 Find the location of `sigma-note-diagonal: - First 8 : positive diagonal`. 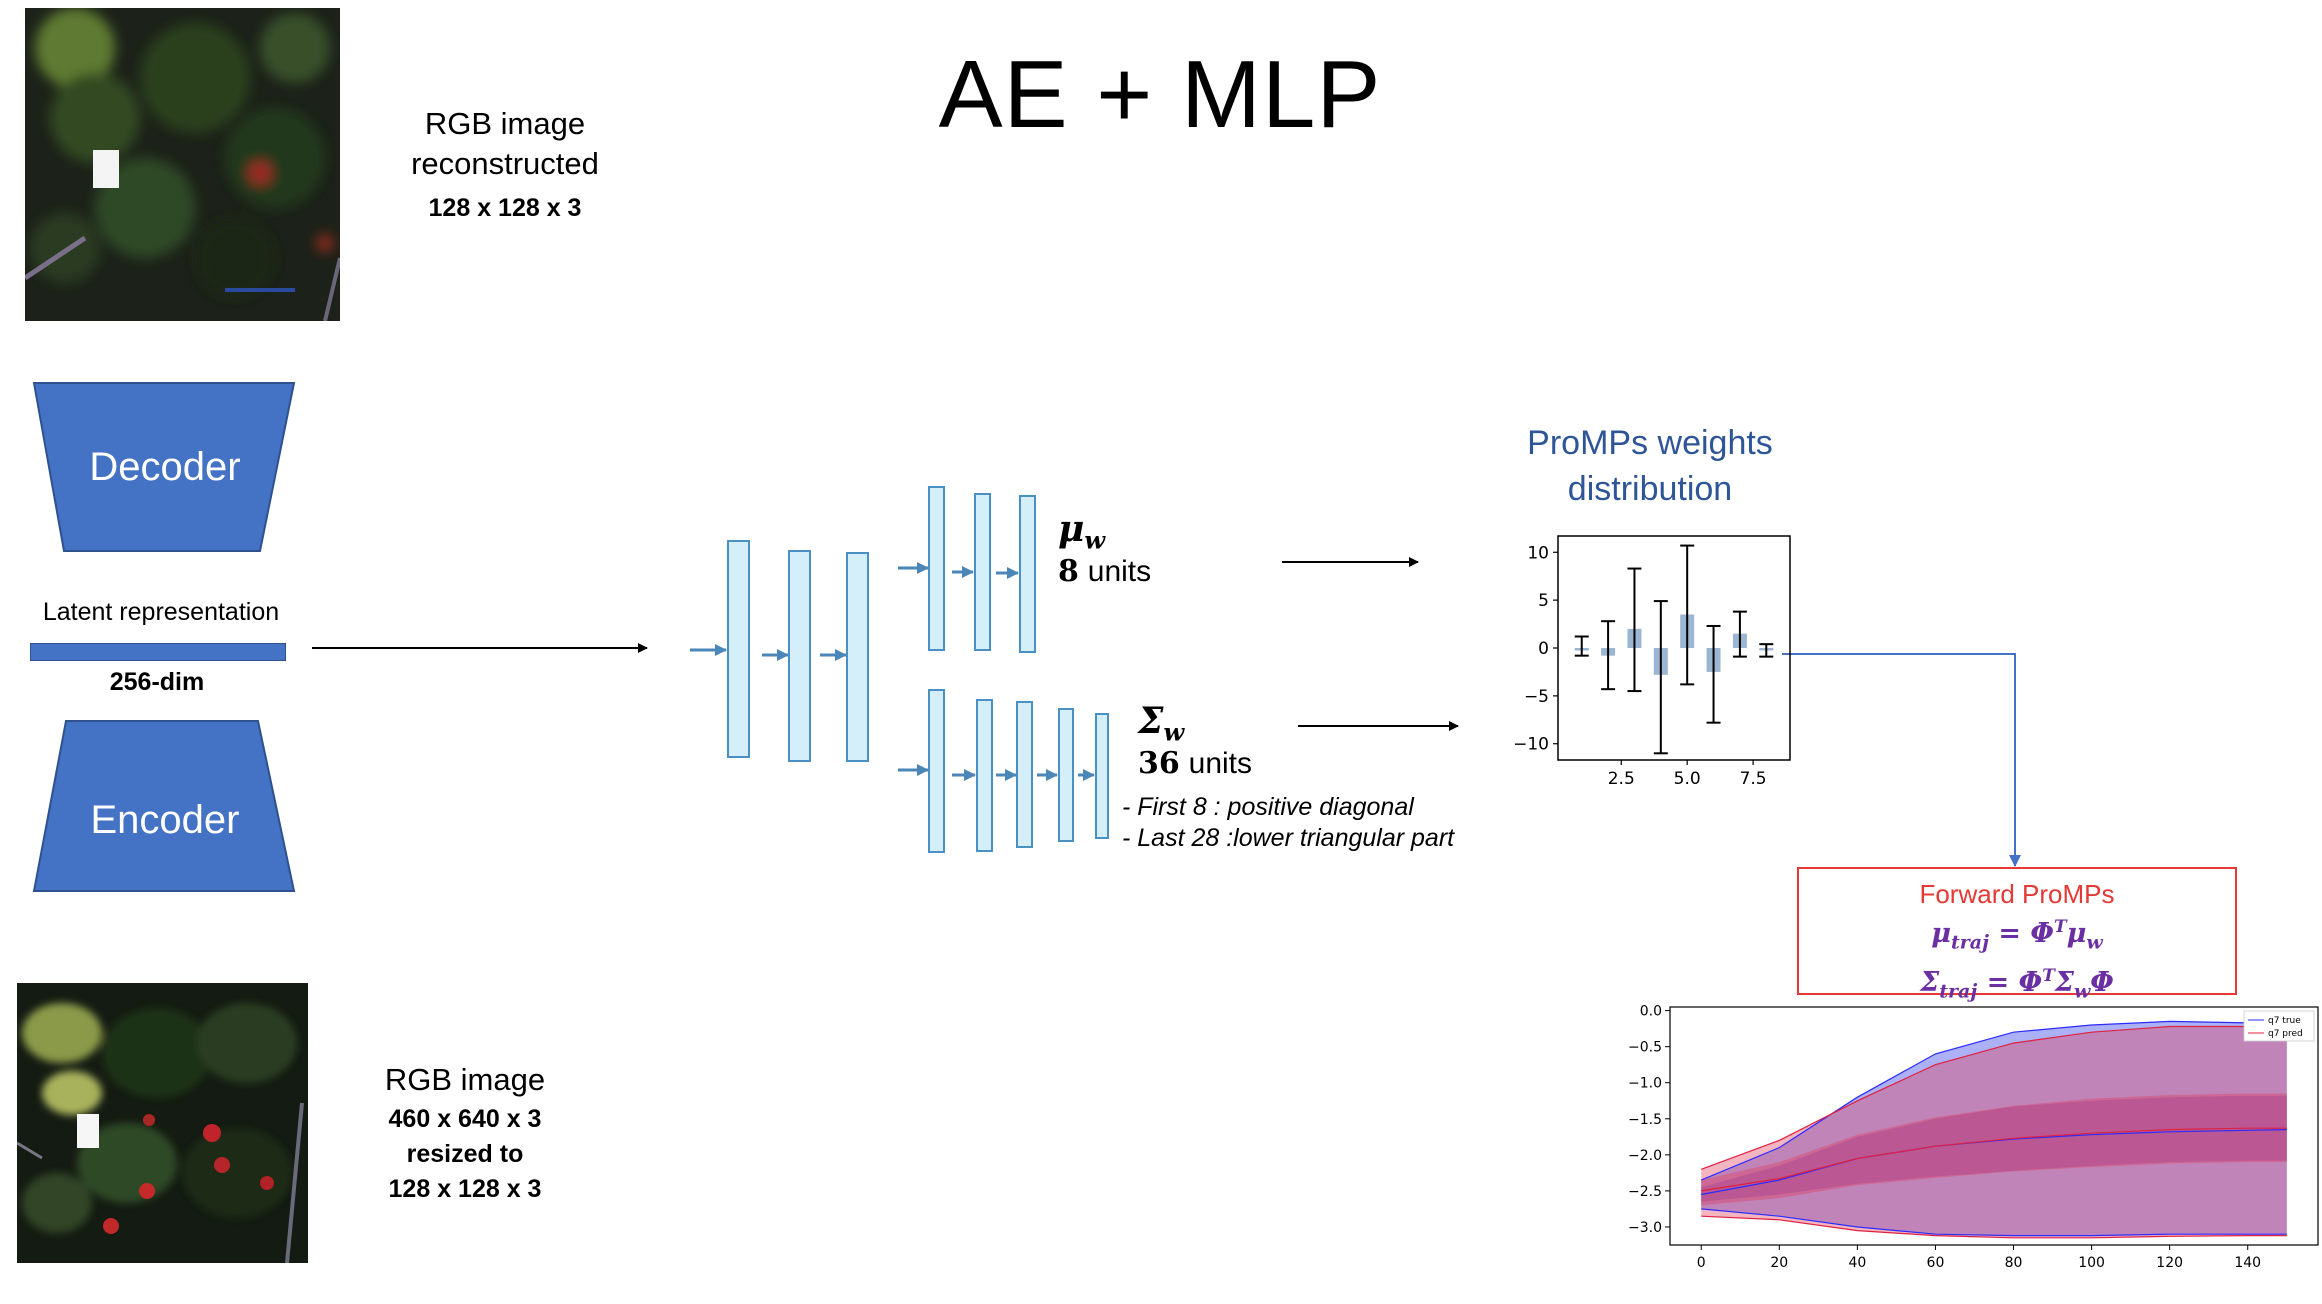

sigma-note-diagonal: - First 8 : positive diagonal is located at coordinates (1268, 807).